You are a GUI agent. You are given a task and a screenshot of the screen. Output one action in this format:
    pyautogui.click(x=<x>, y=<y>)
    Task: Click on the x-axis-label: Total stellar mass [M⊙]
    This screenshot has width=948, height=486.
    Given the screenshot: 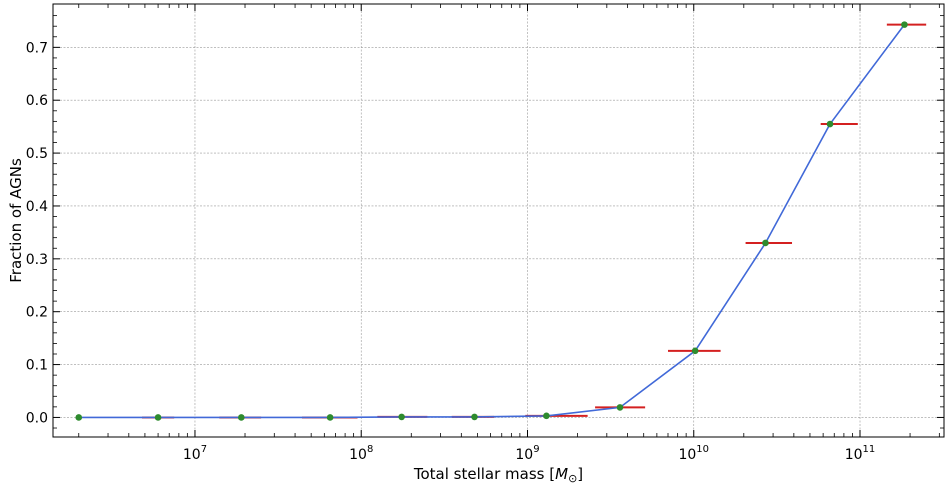 What is the action you would take?
    pyautogui.click(x=498, y=475)
    